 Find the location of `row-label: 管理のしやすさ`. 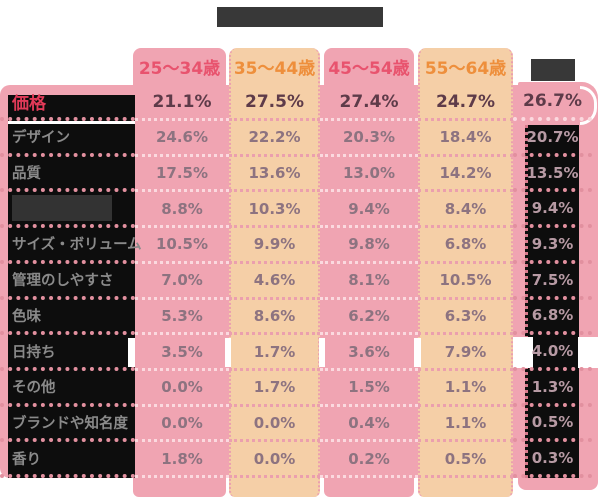

row-label: 管理のしやすさ is located at coordinates (67, 282).